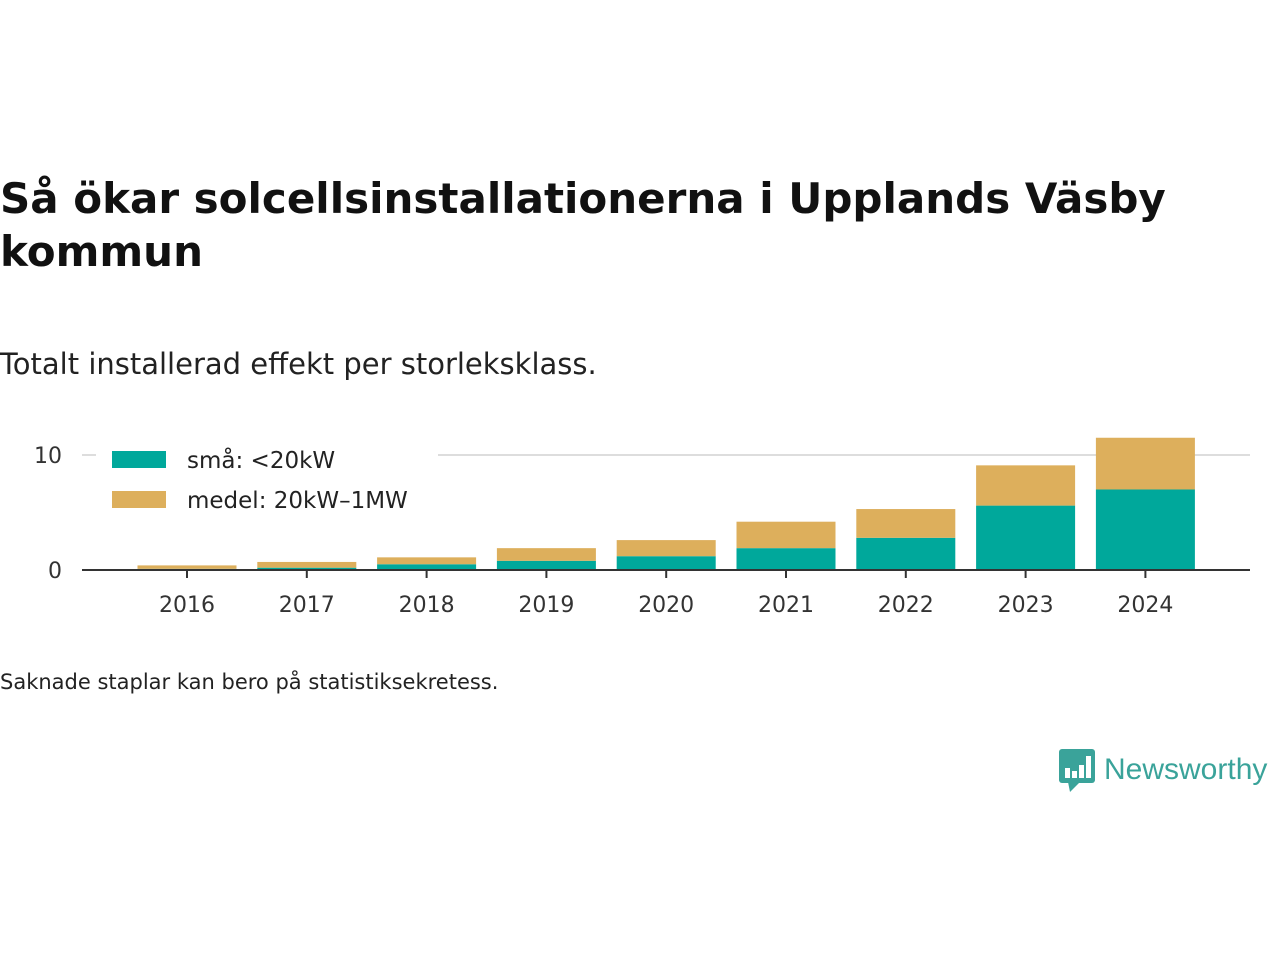 This screenshot has height=960, width=1280. Describe the element at coordinates (906, 605) in the screenshot. I see `x-tick-label-2022: 2022` at that location.